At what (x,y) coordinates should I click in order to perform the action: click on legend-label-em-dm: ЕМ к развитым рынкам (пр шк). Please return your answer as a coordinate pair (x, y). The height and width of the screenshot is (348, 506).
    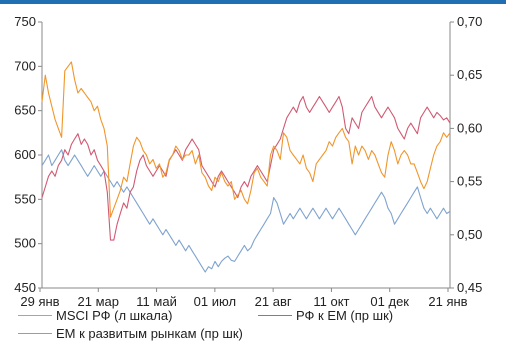
    Looking at the image, I should click on (149, 333).